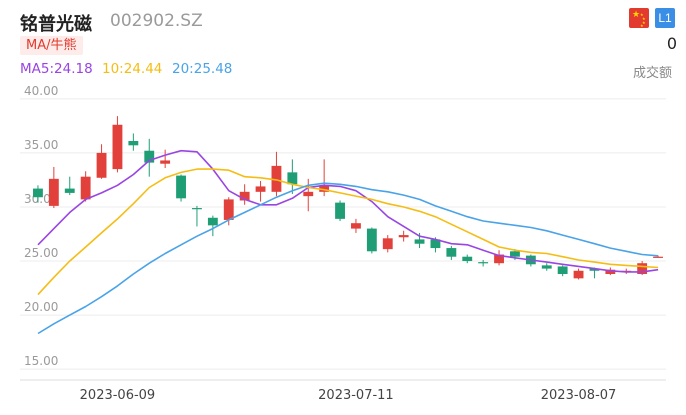 This screenshot has width=686, height=415. I want to click on ma10-legend: 10:24.44, so click(132, 69).